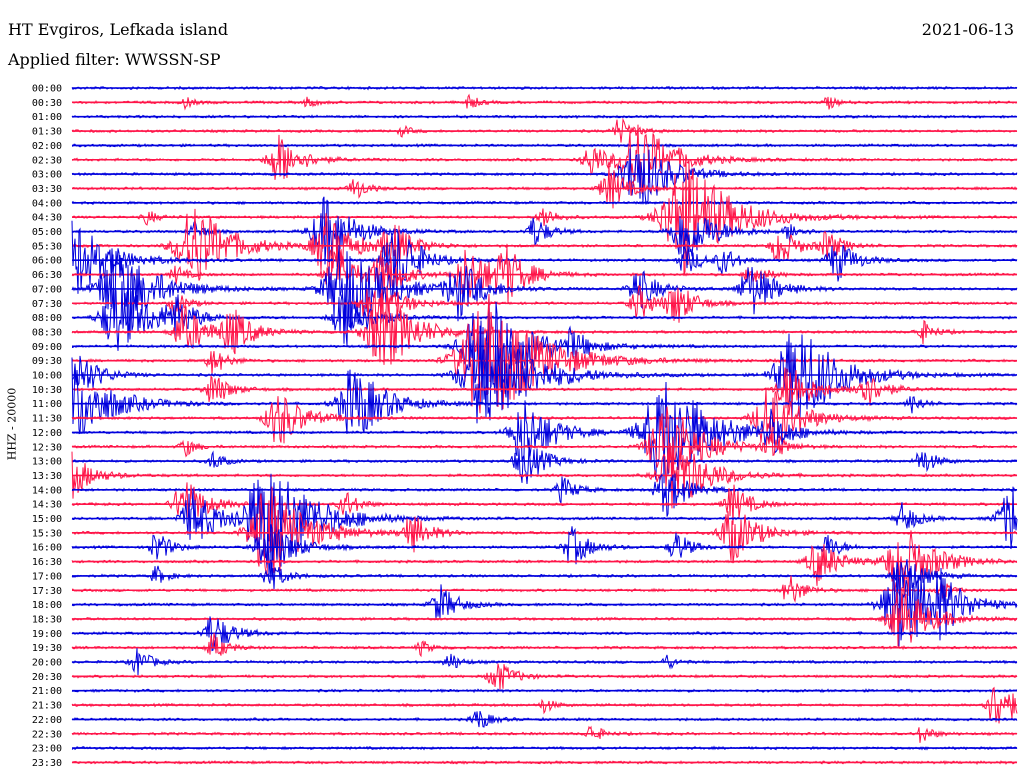 Image resolution: width=1024 pixels, height=780 pixels. Describe the element at coordinates (47, 548) in the screenshot. I see `row-time-label: 16:00` at that location.